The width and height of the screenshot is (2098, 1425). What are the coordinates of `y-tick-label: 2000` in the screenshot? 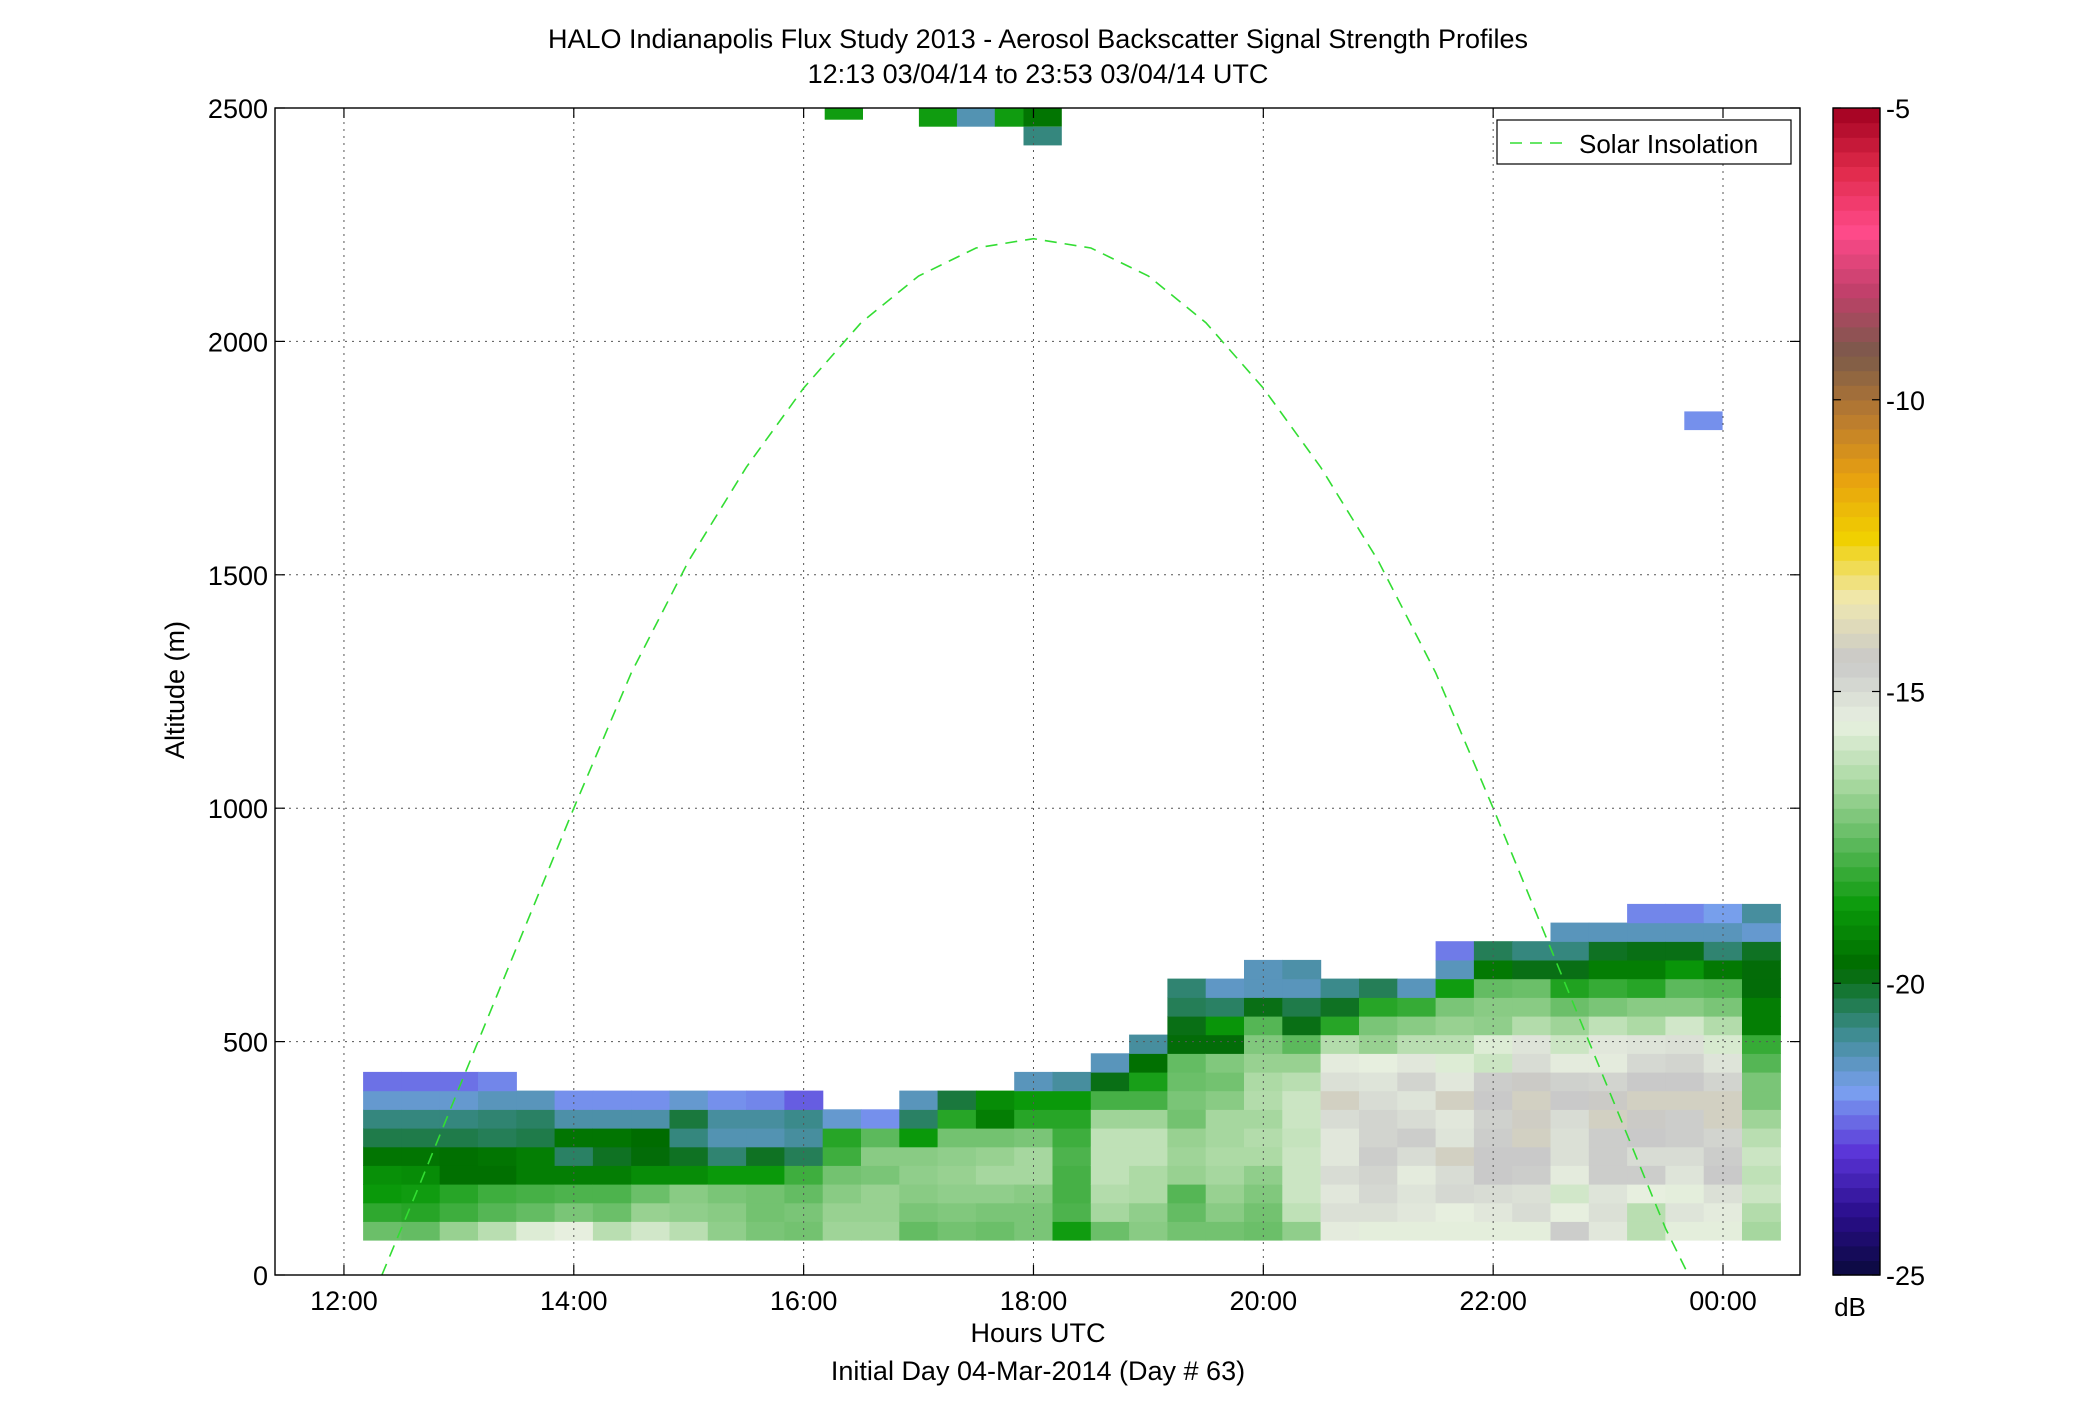 It's located at (238, 342).